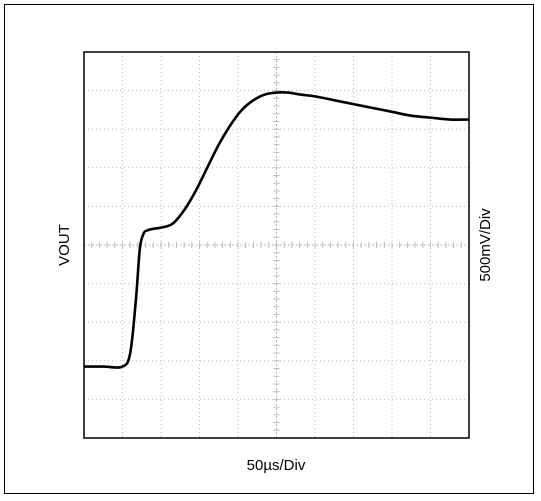  I want to click on y-scale-label: 500mV/Div, so click(485, 245).